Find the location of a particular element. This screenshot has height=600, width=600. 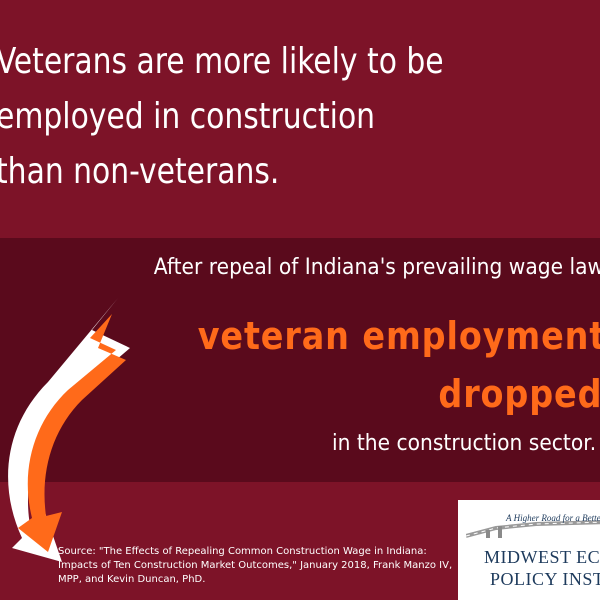

logo-name-line-1: MIDWEST ECONOMIC is located at coordinates (542, 557).